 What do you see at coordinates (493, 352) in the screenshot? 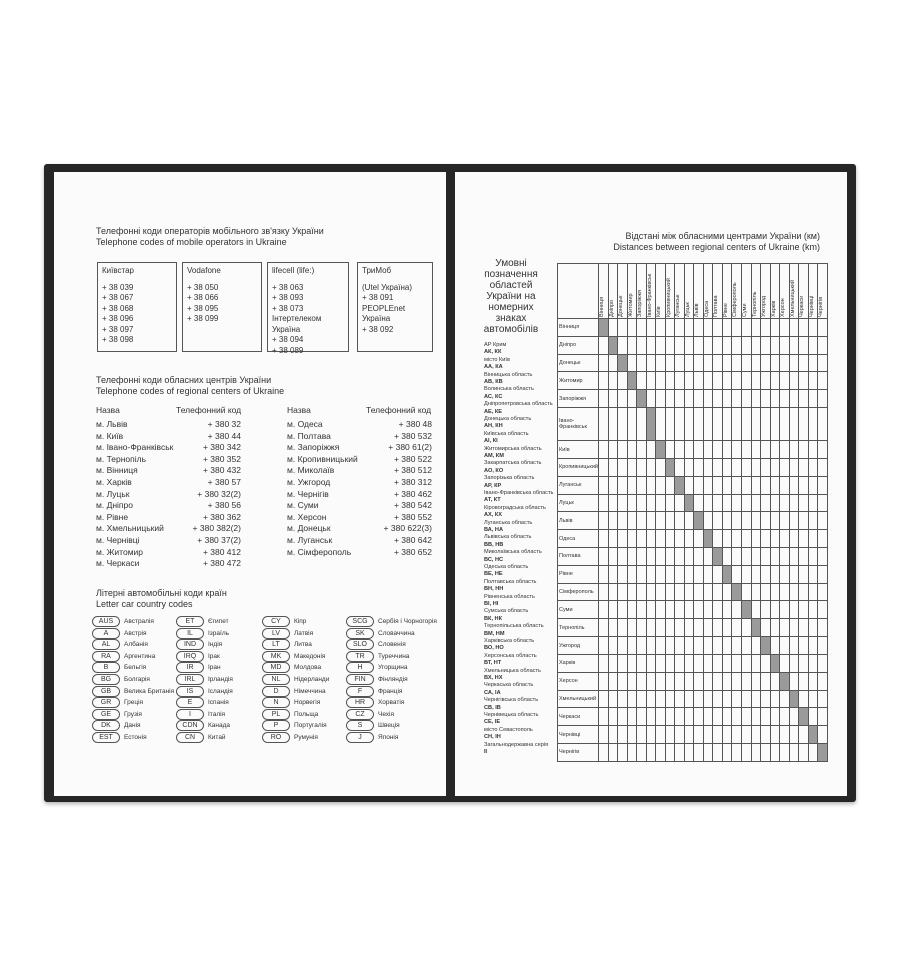
I see `plate-code: АК, КК` at bounding box center [493, 352].